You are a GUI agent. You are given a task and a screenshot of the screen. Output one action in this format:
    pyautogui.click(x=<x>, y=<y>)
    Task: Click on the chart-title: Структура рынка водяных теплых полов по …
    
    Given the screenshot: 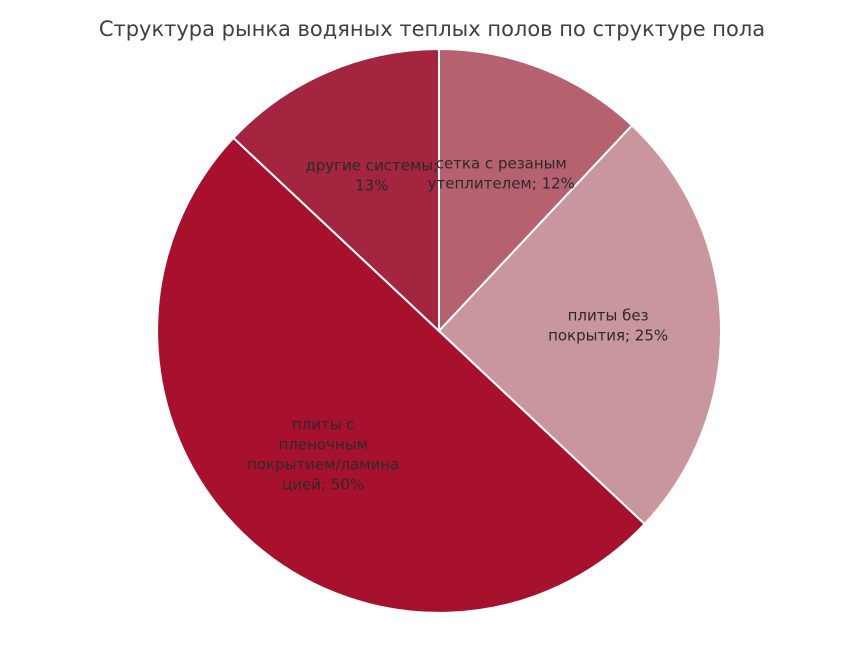 What is the action you would take?
    pyautogui.click(x=432, y=29)
    